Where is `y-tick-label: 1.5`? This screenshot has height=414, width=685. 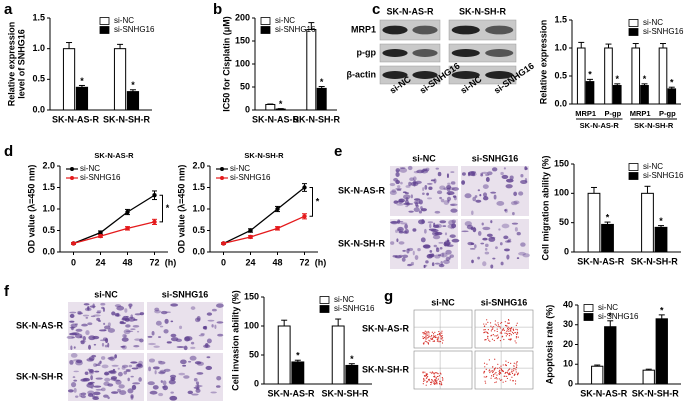 y-tick-label: 1.5 is located at coordinates (198, 187).